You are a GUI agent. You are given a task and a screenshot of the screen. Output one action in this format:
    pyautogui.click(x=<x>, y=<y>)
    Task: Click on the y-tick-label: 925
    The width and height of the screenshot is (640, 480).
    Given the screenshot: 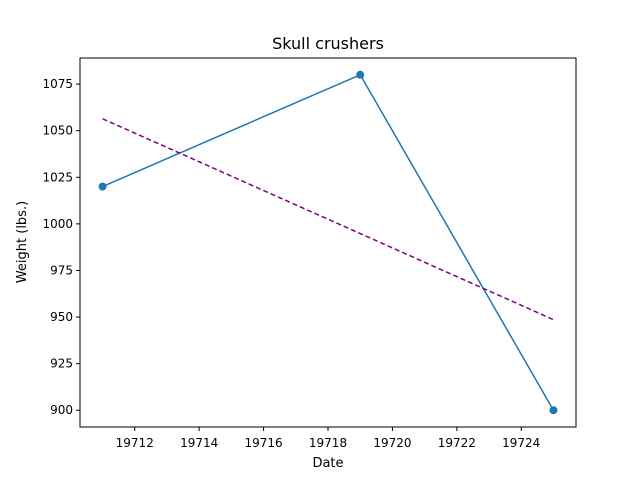 What is the action you would take?
    pyautogui.click(x=61, y=364)
    